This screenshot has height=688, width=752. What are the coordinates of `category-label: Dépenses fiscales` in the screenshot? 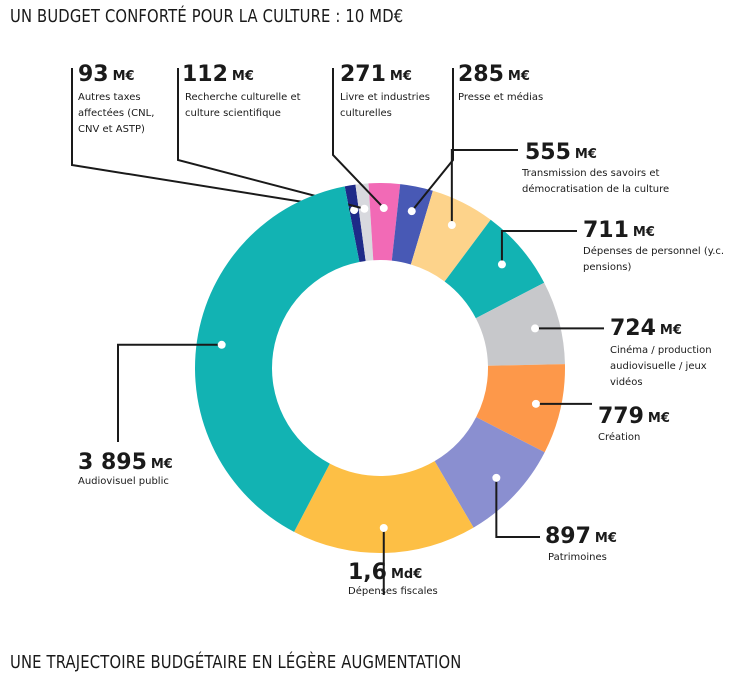 It's located at (393, 591).